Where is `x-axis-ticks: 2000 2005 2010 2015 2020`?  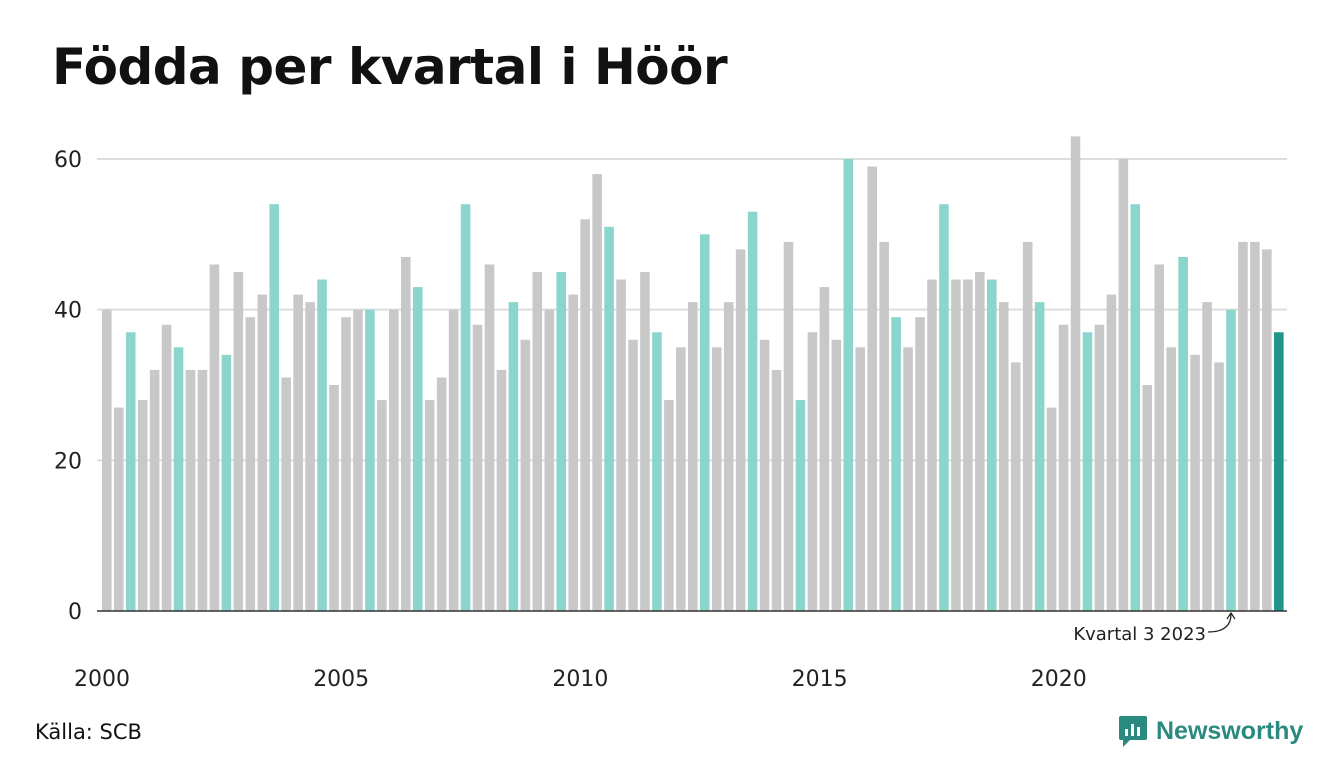 x-axis-ticks: 2000 2005 2010 2015 2020 is located at coordinates (580, 679).